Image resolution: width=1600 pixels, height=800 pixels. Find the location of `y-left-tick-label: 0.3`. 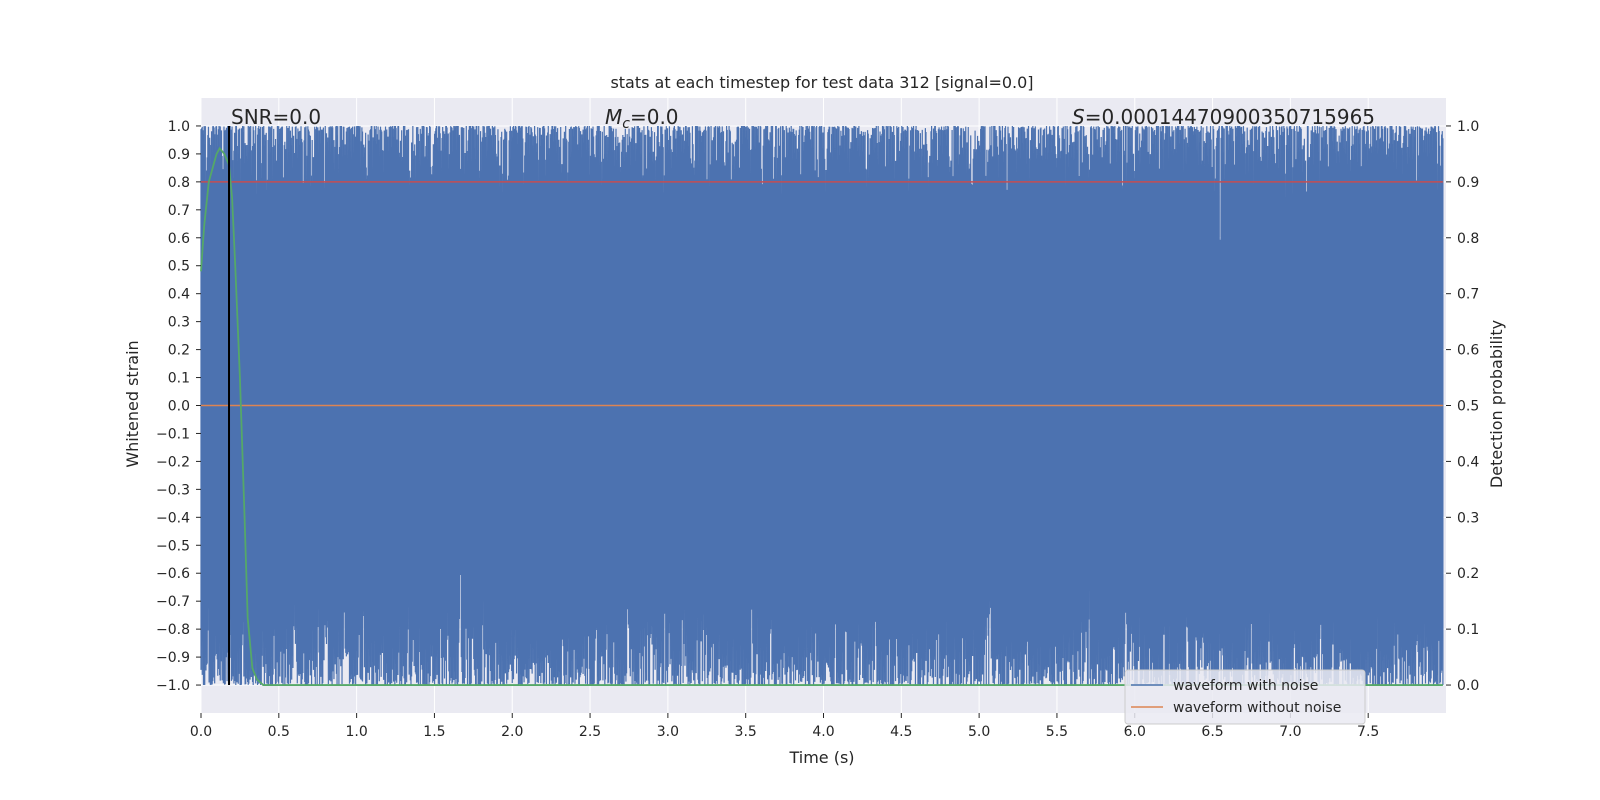

y-left-tick-label: 0.3 is located at coordinates (179, 323).